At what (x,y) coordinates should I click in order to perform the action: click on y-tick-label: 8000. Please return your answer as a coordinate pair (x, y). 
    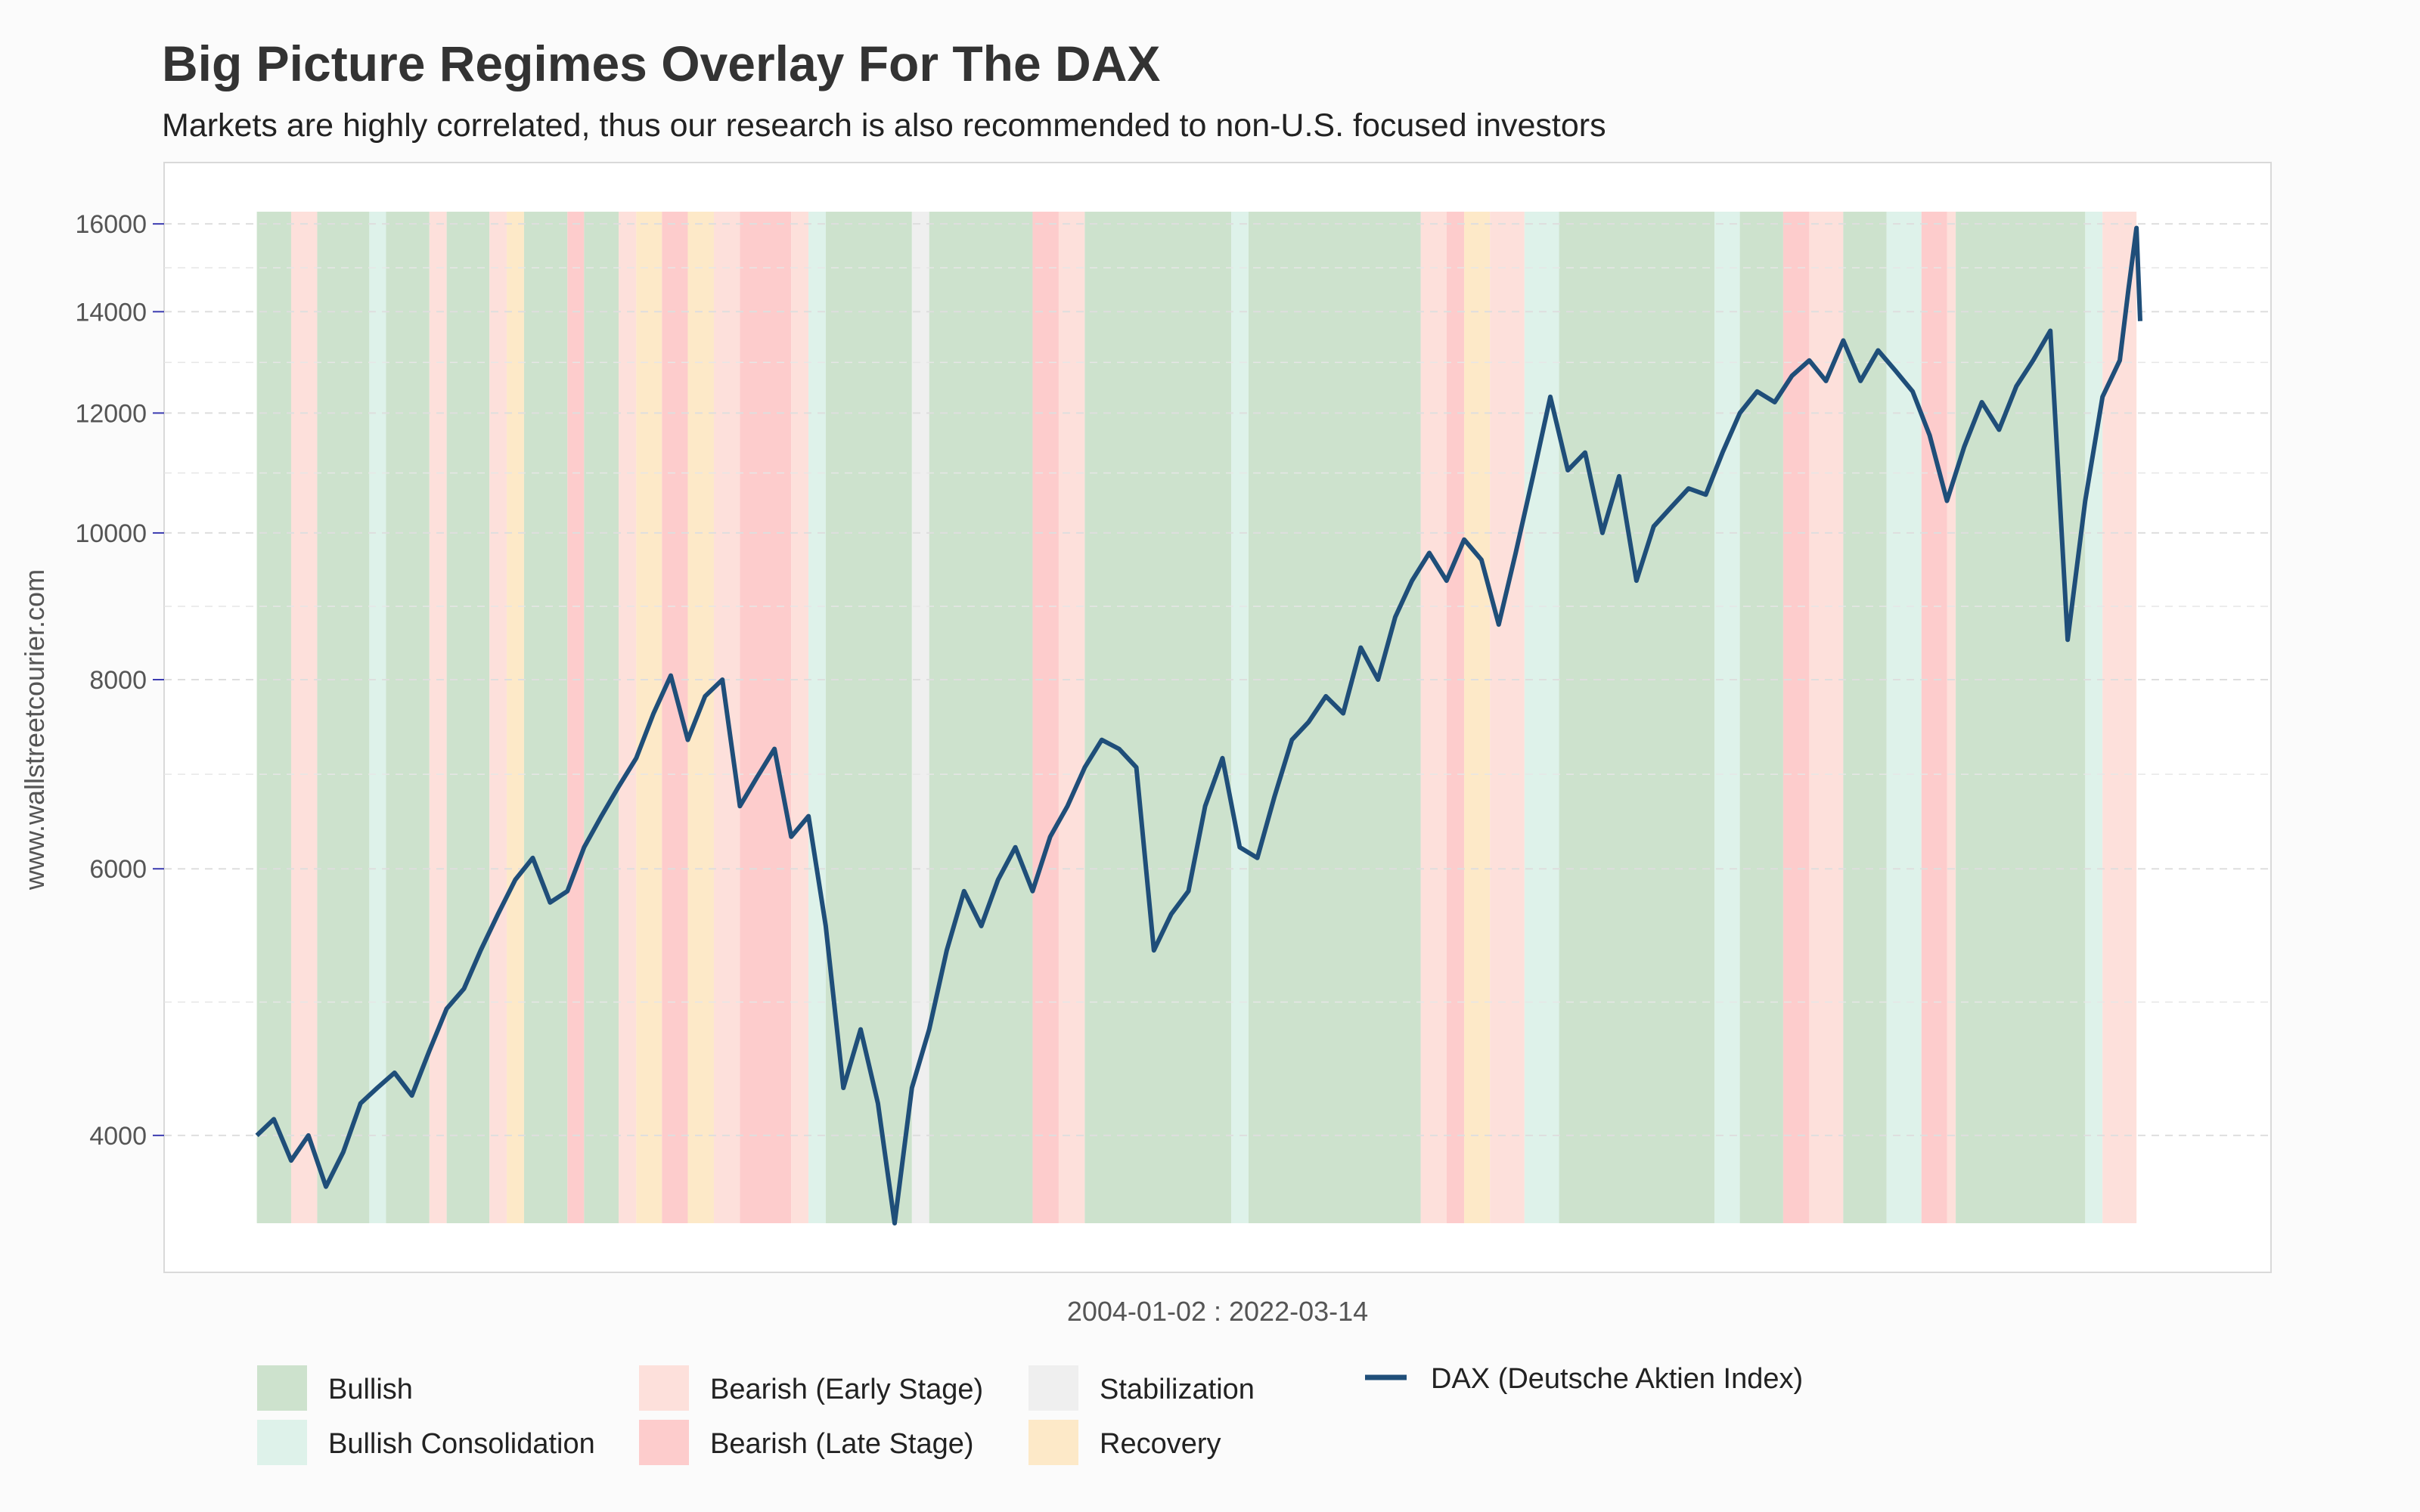
    Looking at the image, I should click on (118, 680).